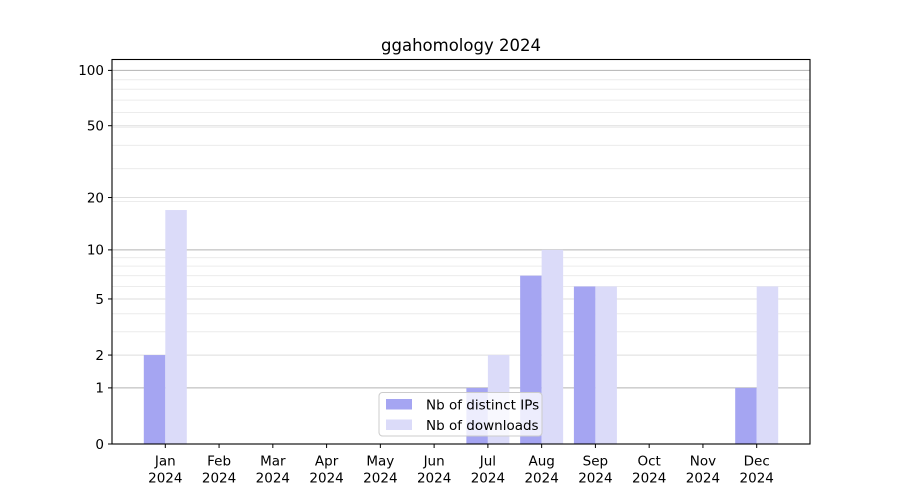  What do you see at coordinates (703, 462) in the screenshot?
I see `x-tick-label-month: Nov` at bounding box center [703, 462].